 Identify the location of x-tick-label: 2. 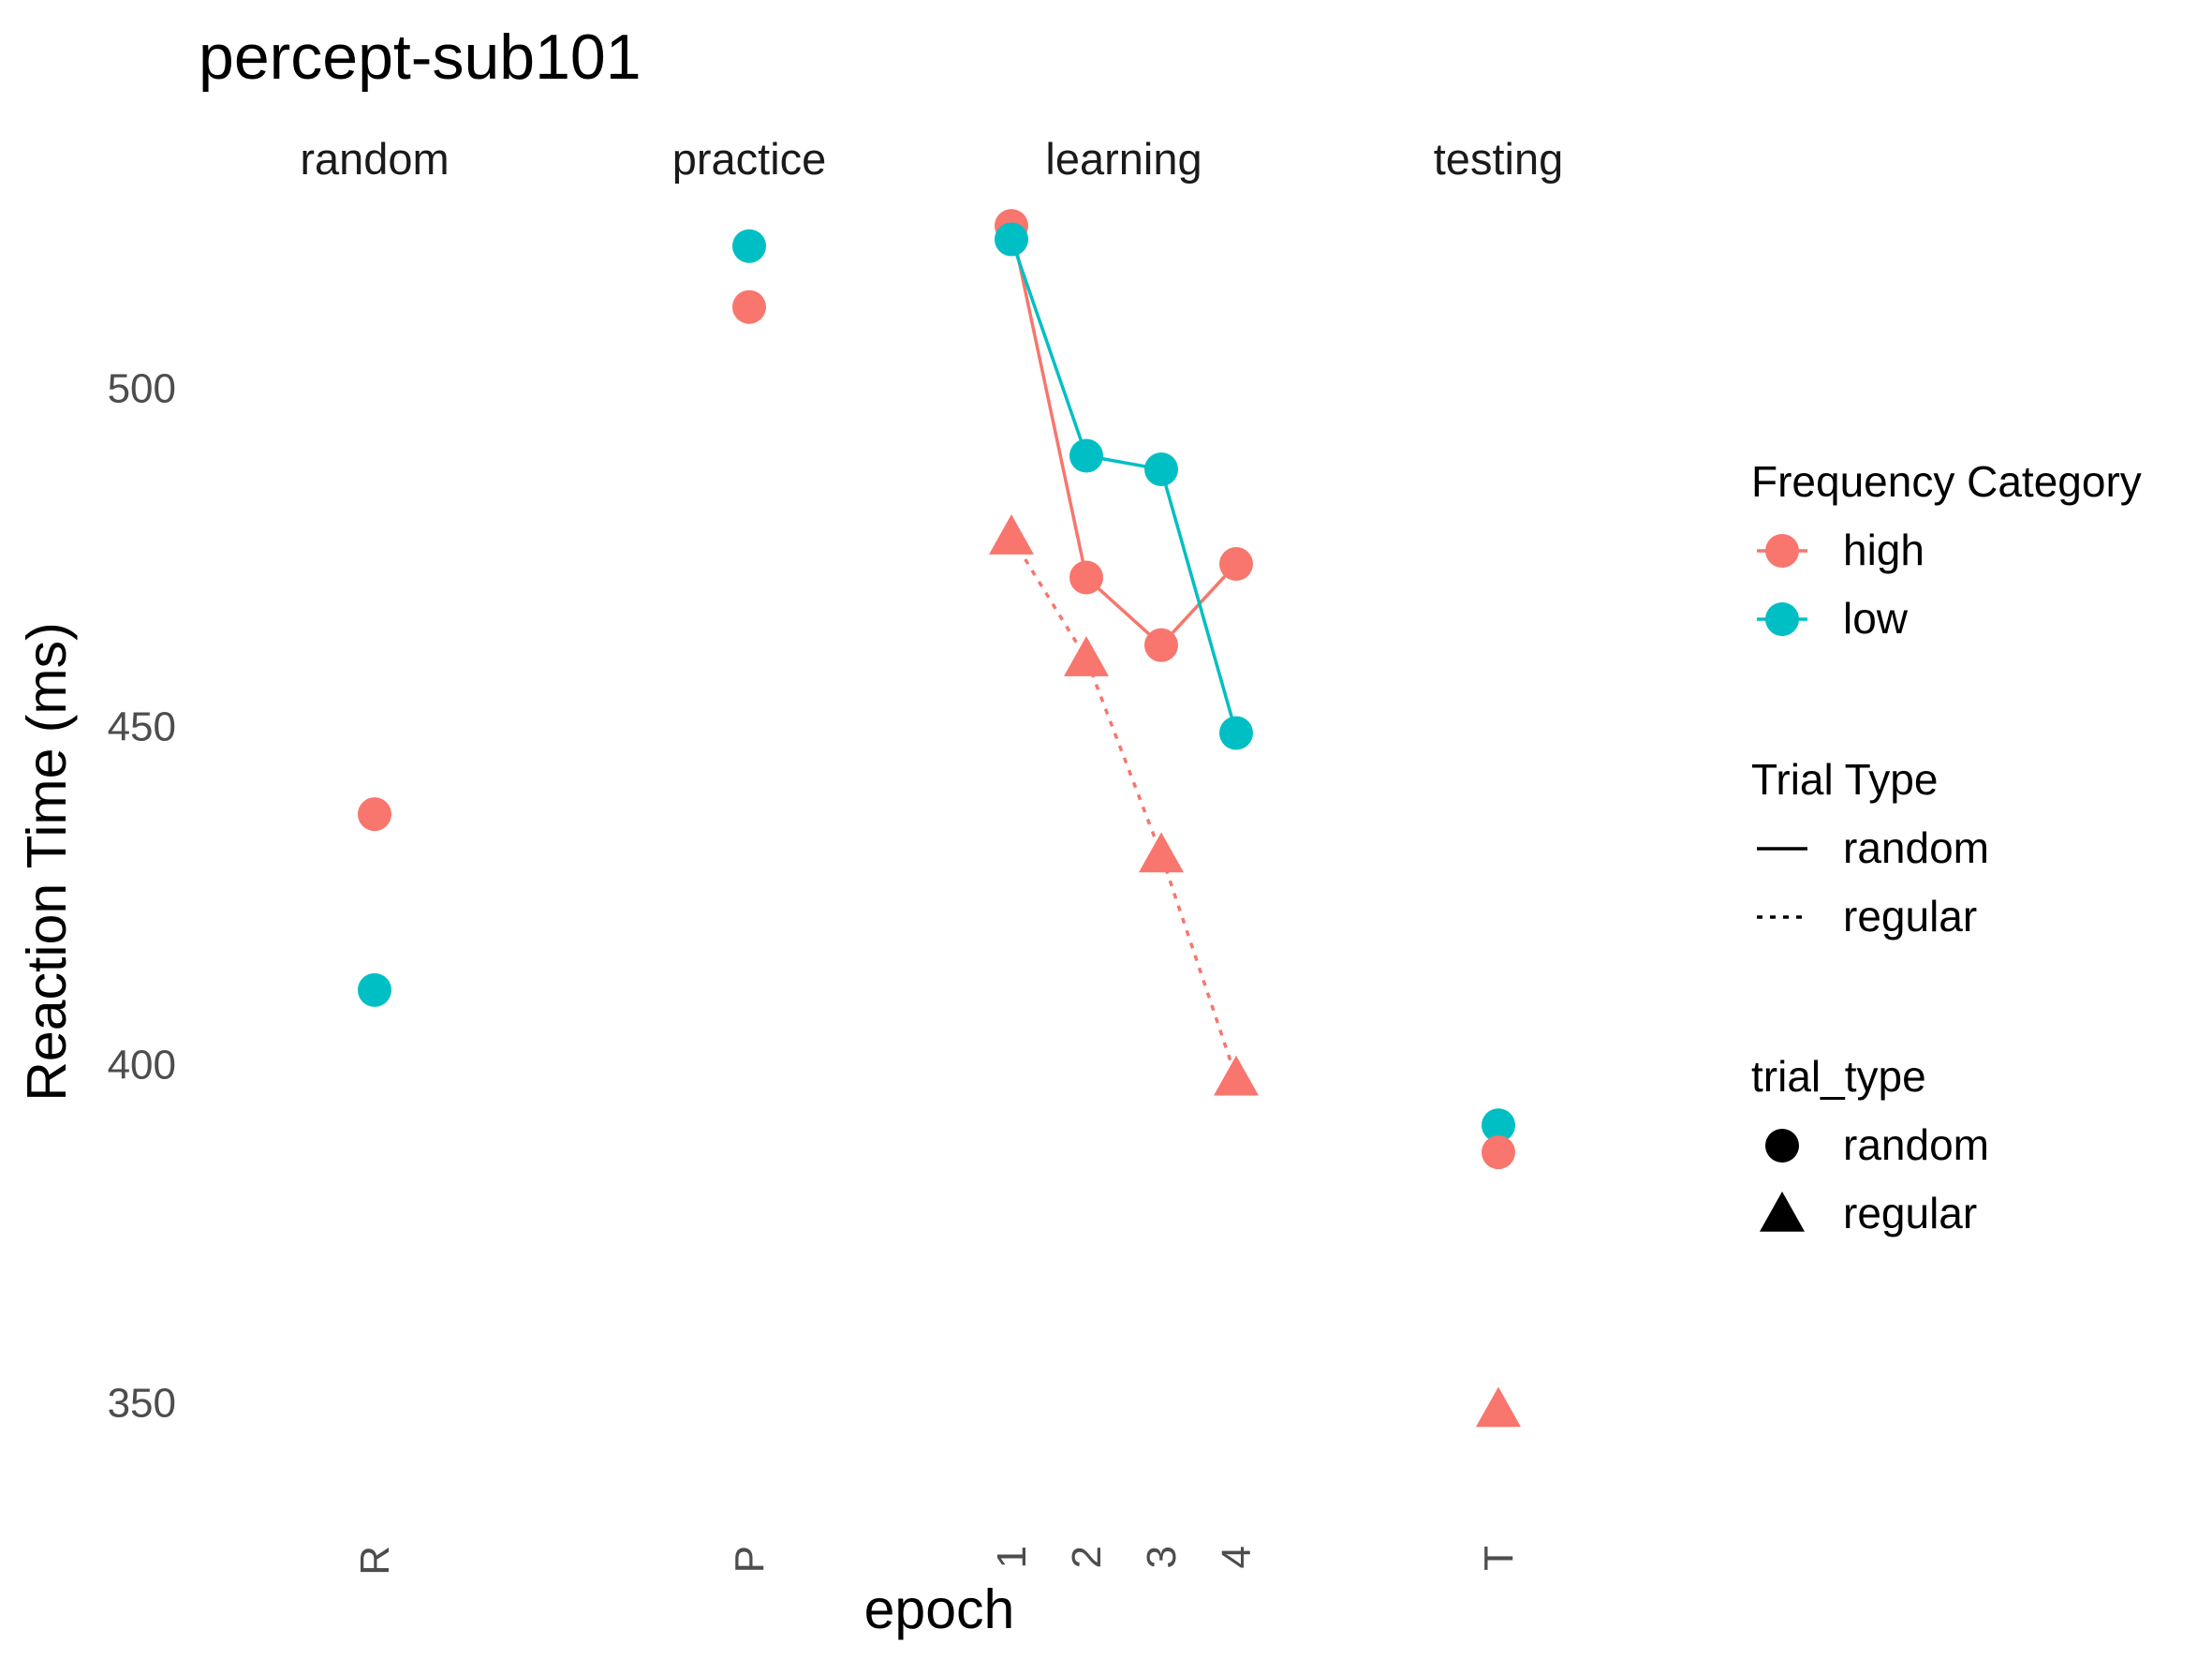
(1087, 1557).